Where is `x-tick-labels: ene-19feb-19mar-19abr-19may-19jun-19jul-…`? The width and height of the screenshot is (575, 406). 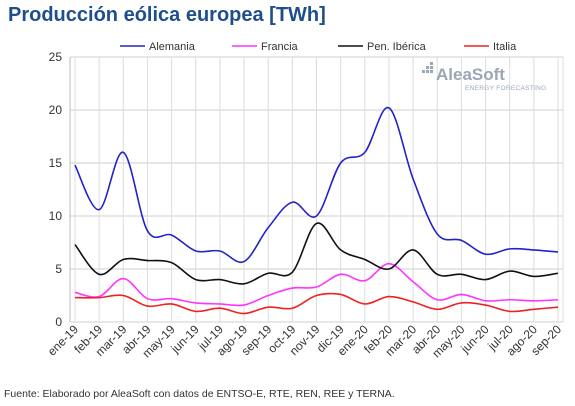 x-tick-labels: ene-19feb-19mar-19abr-19may-19jun-19jul-… is located at coordinates (305, 341).